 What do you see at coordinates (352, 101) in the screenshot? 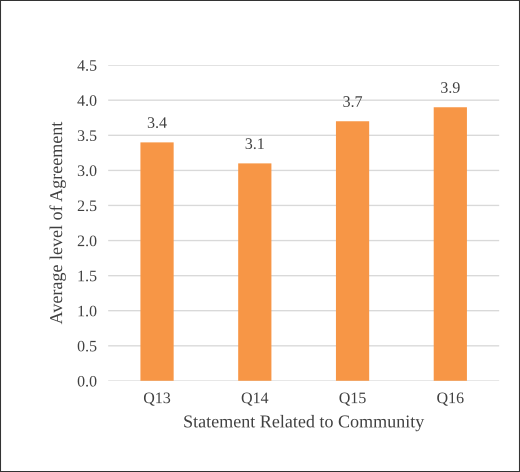
I see `data-label: 3.7` at bounding box center [352, 101].